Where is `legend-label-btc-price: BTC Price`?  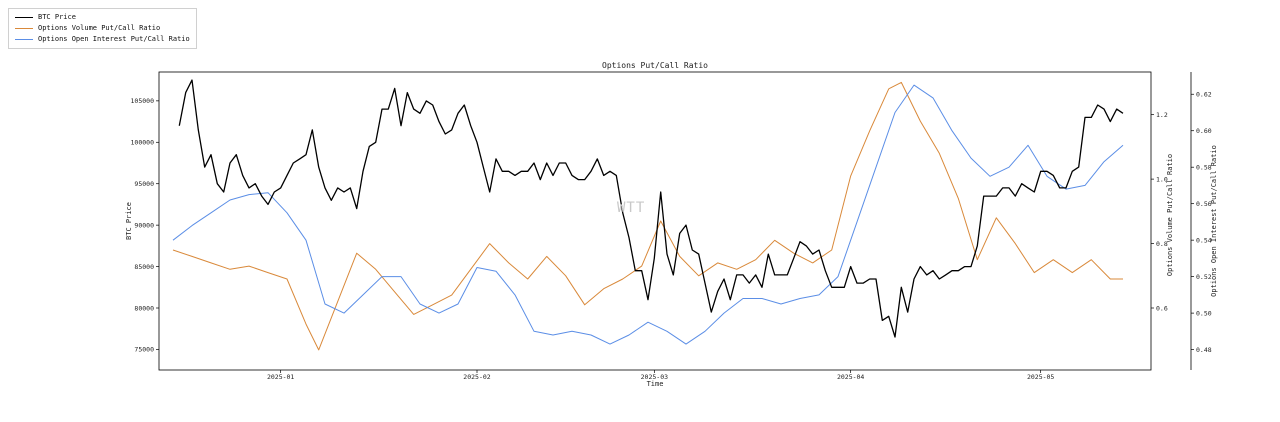 legend-label-btc-price: BTC Price is located at coordinates (57, 17).